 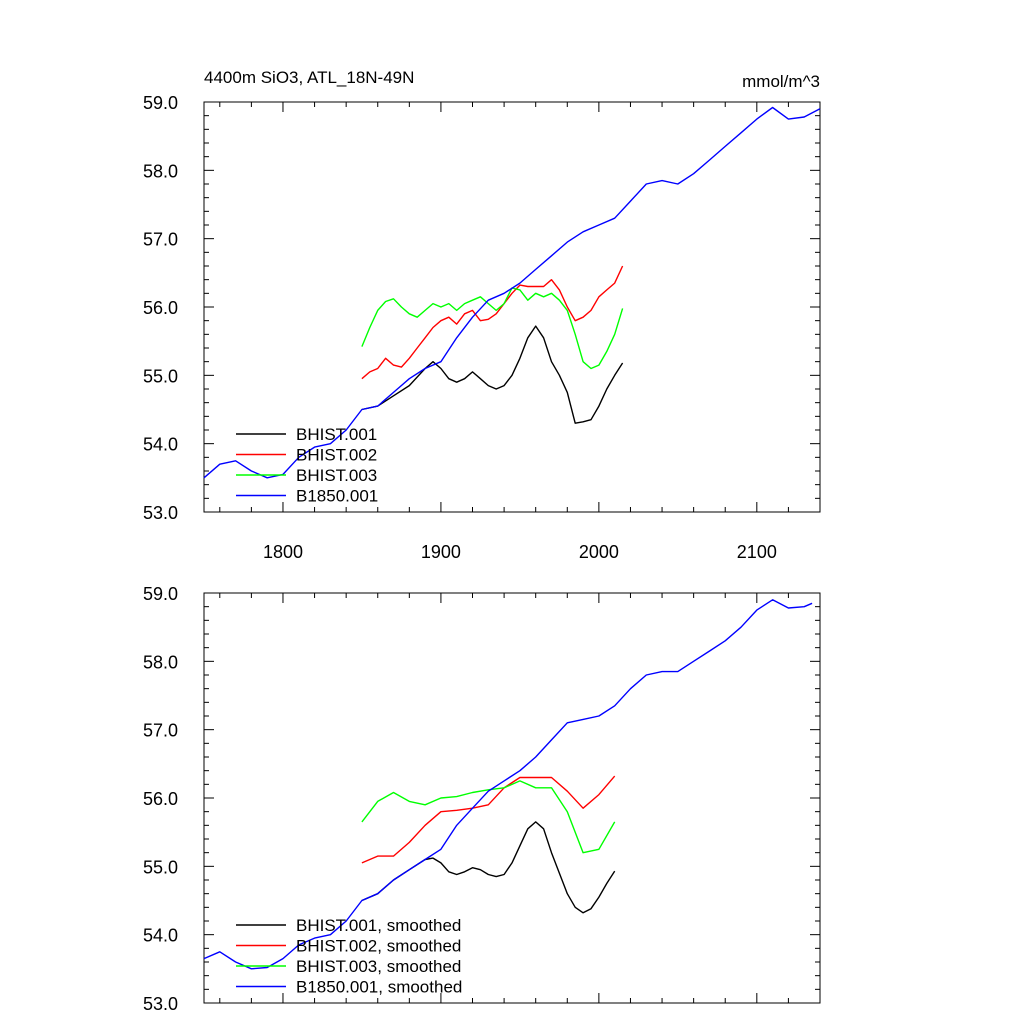 What do you see at coordinates (336, 434) in the screenshot?
I see `legend-label: BHIST.001` at bounding box center [336, 434].